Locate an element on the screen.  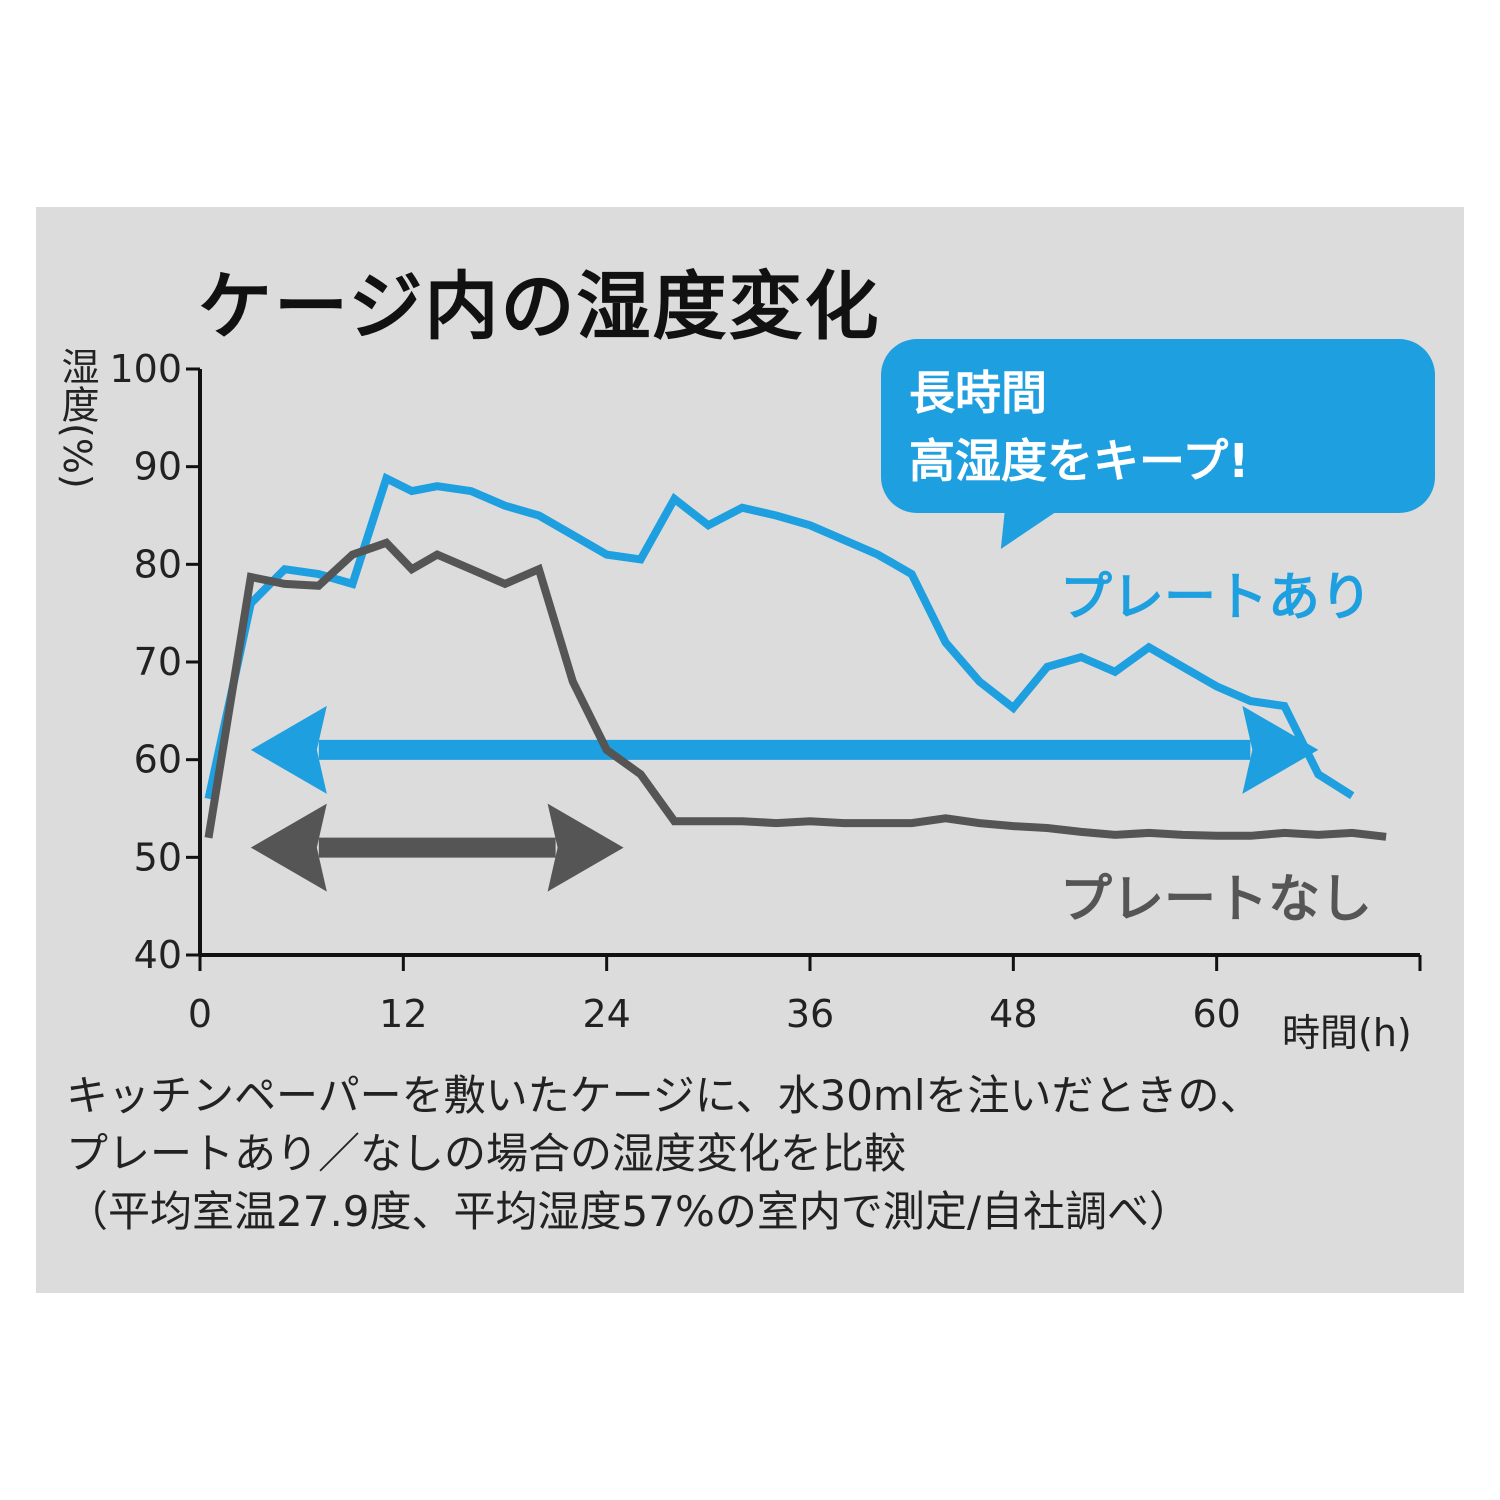
caption-line-2: プレートあり／なしの場合の湿度変化を比較 is located at coordinates (486, 1153).